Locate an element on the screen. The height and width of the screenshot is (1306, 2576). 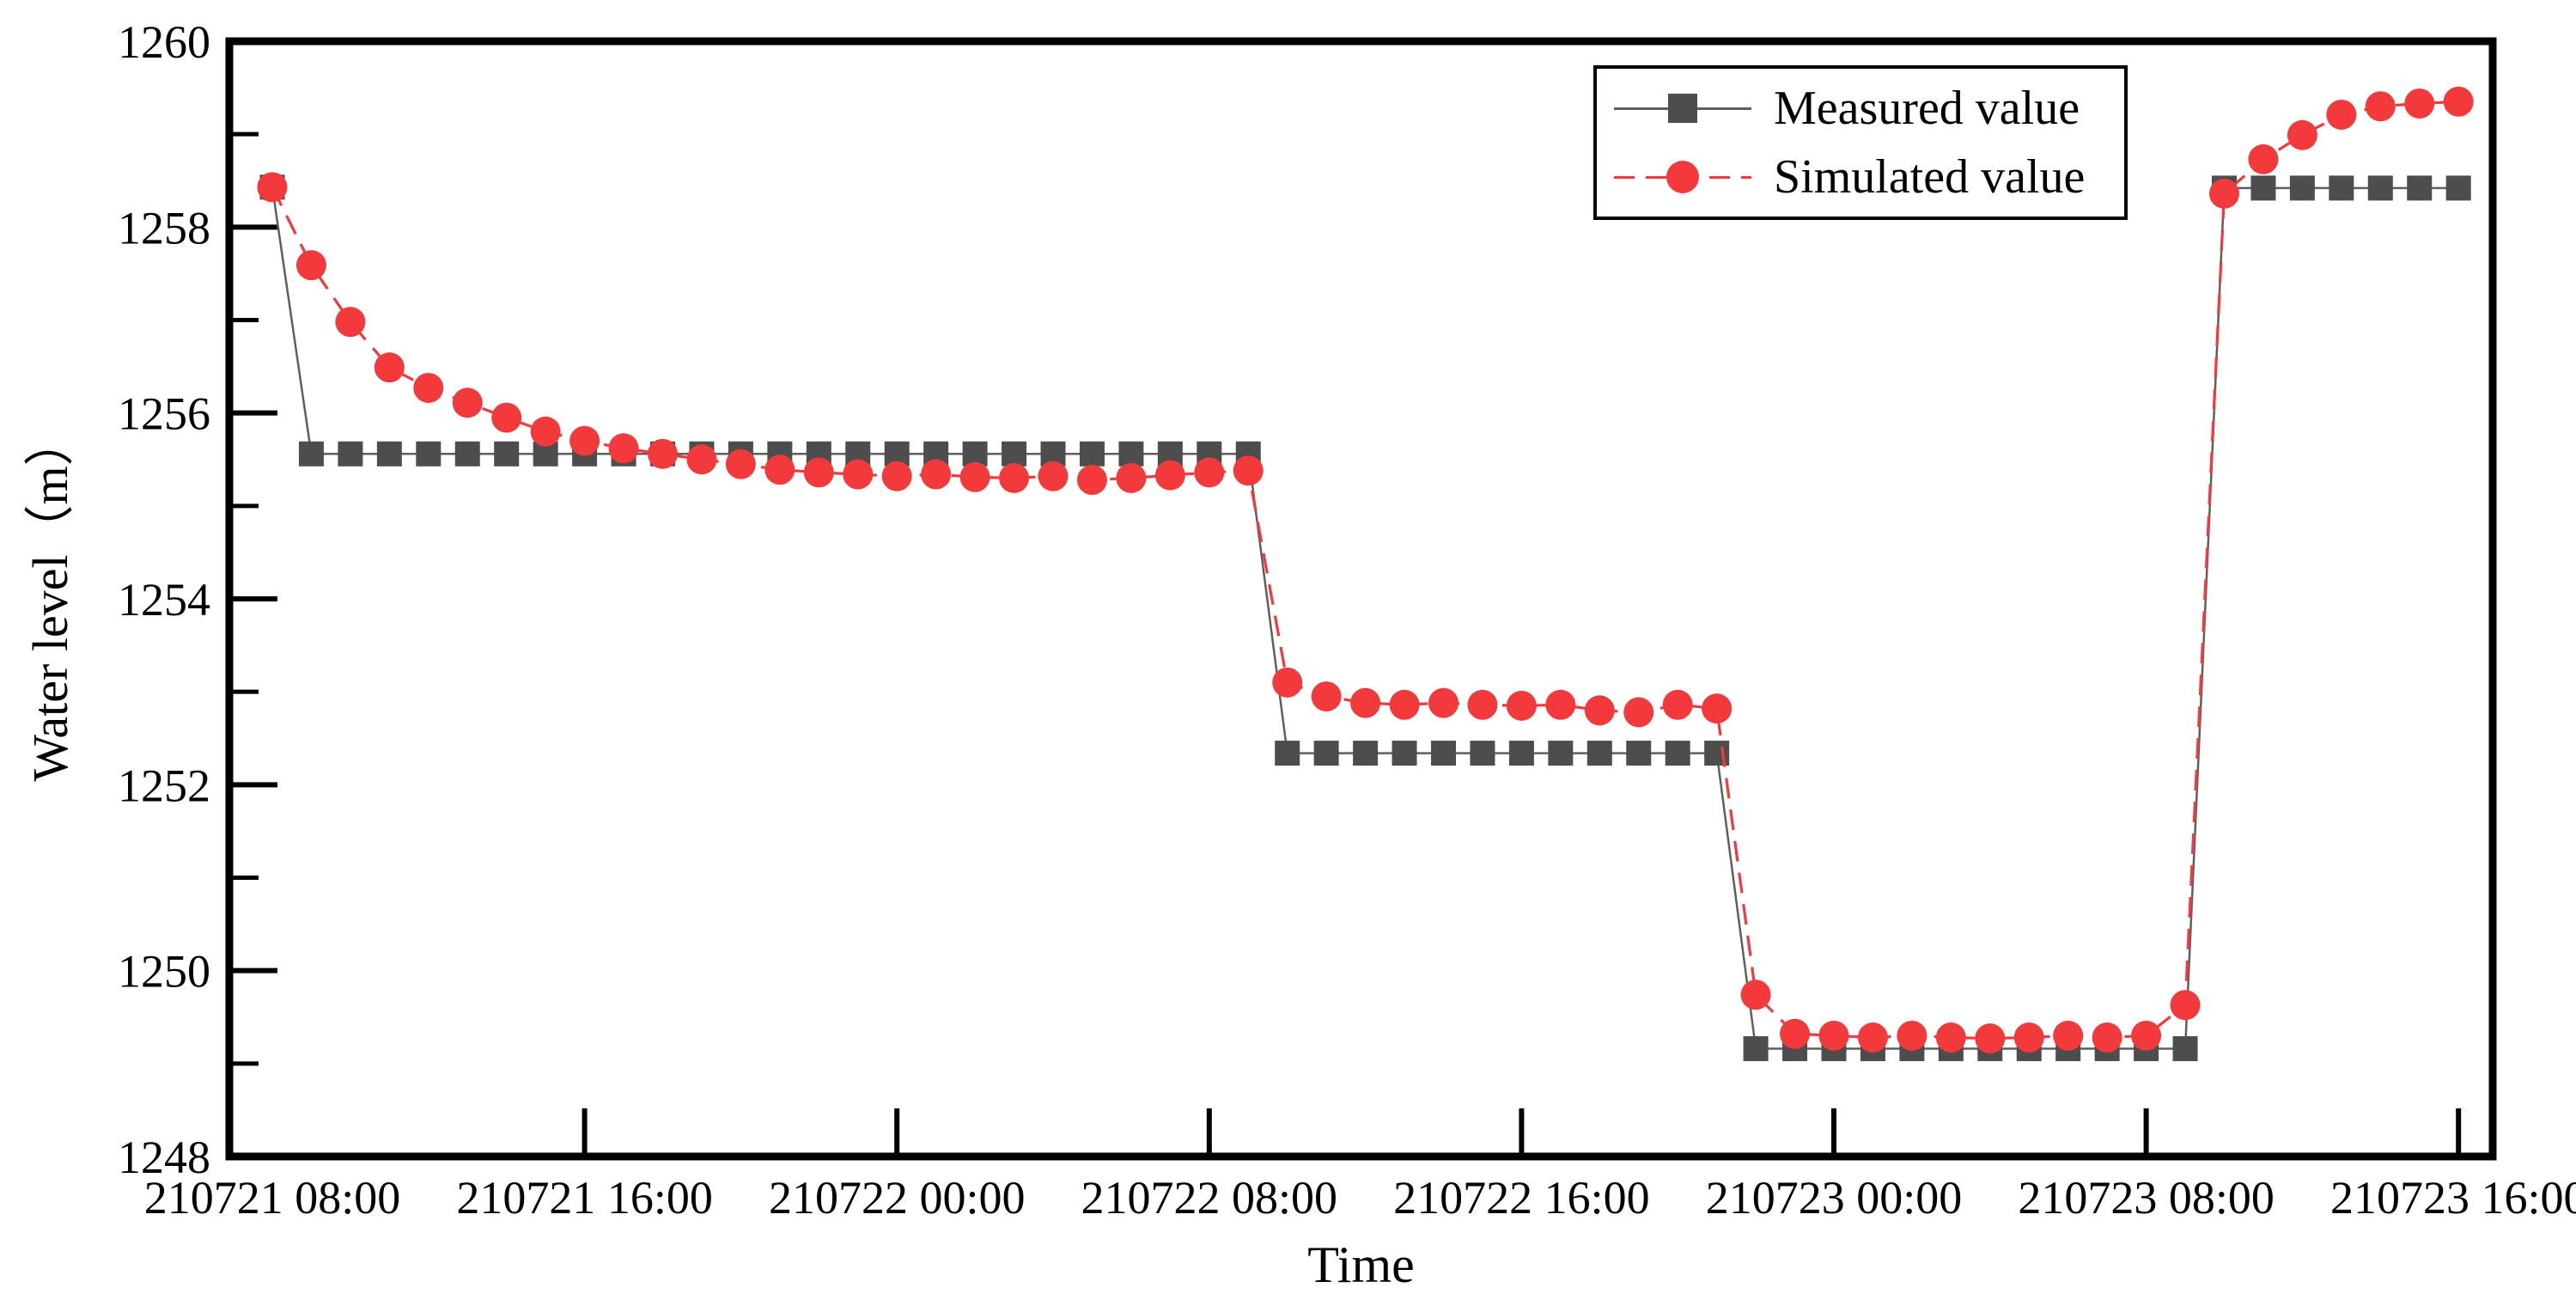
measured-line-sample-icon is located at coordinates (1682, 108).